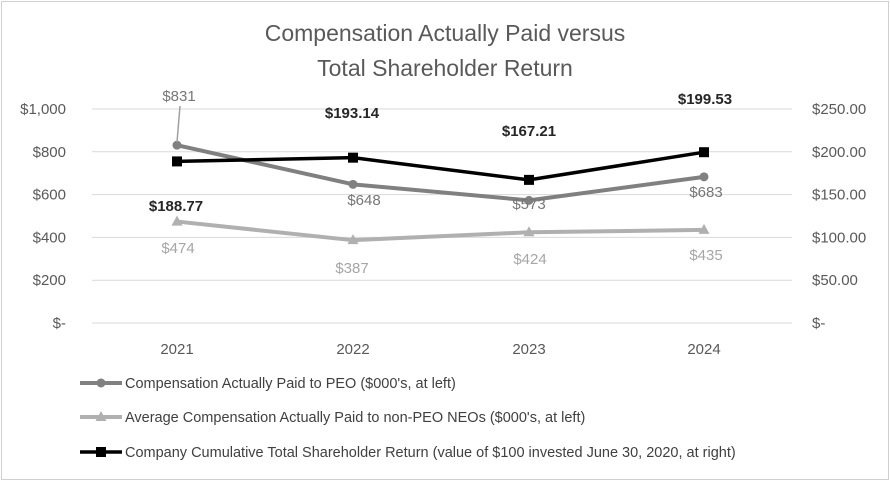 The width and height of the screenshot is (890, 481). I want to click on data-label-neo: $387, so click(351, 268).